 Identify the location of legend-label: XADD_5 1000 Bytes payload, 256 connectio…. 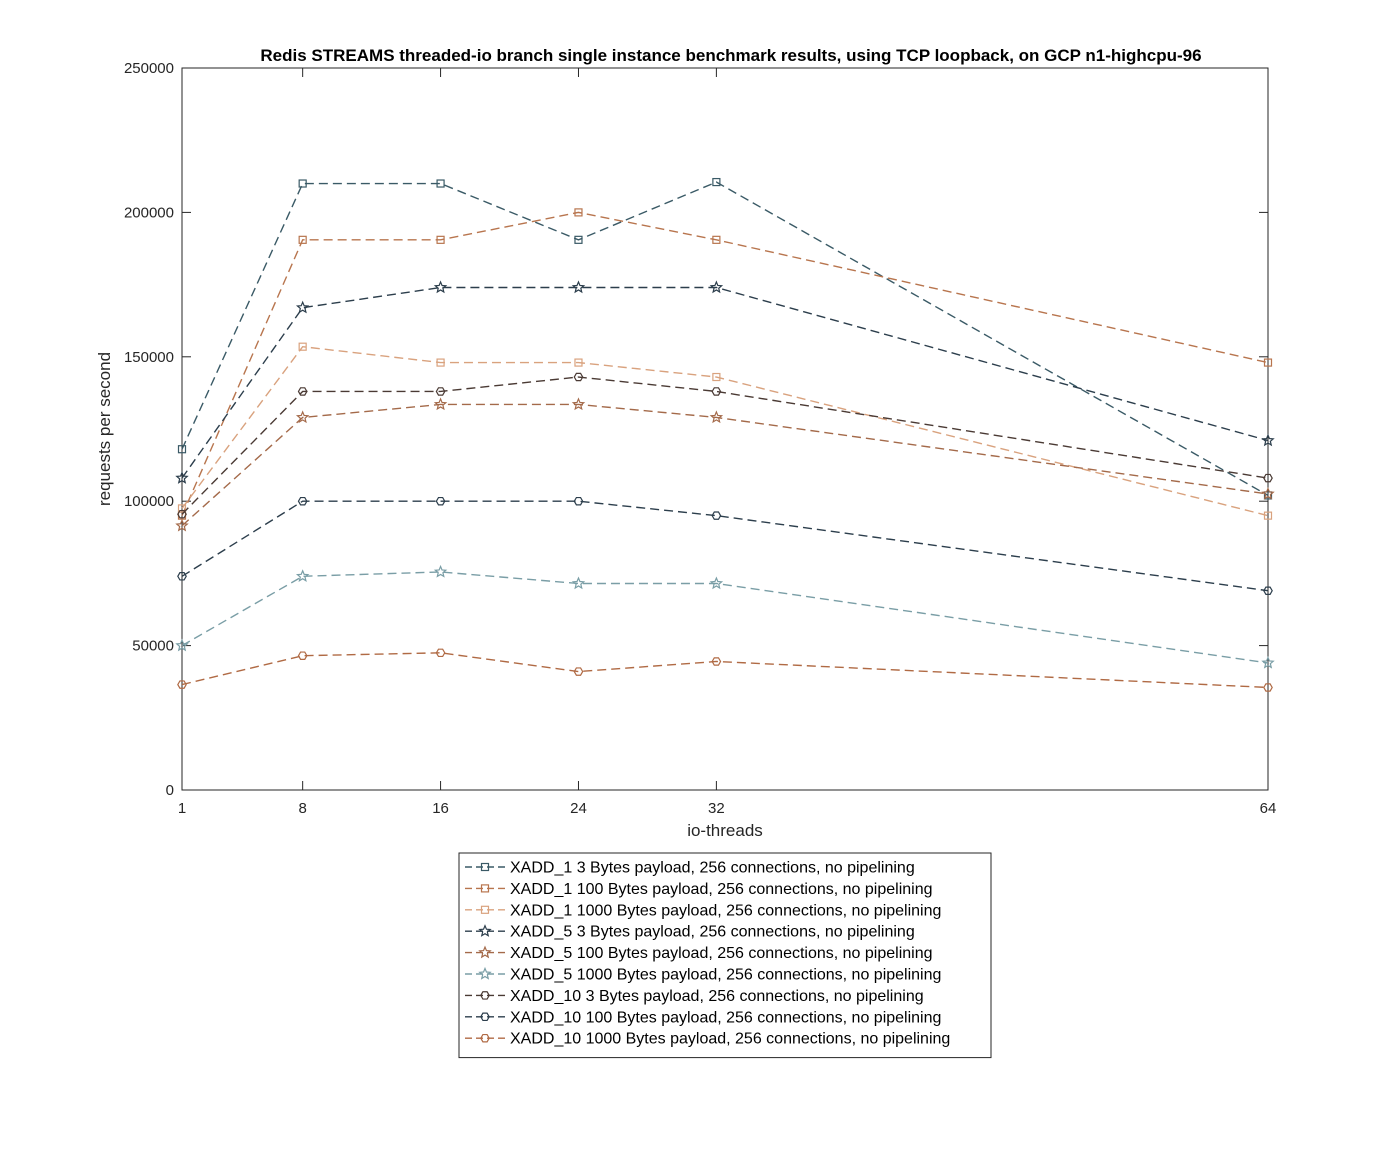
(725, 975).